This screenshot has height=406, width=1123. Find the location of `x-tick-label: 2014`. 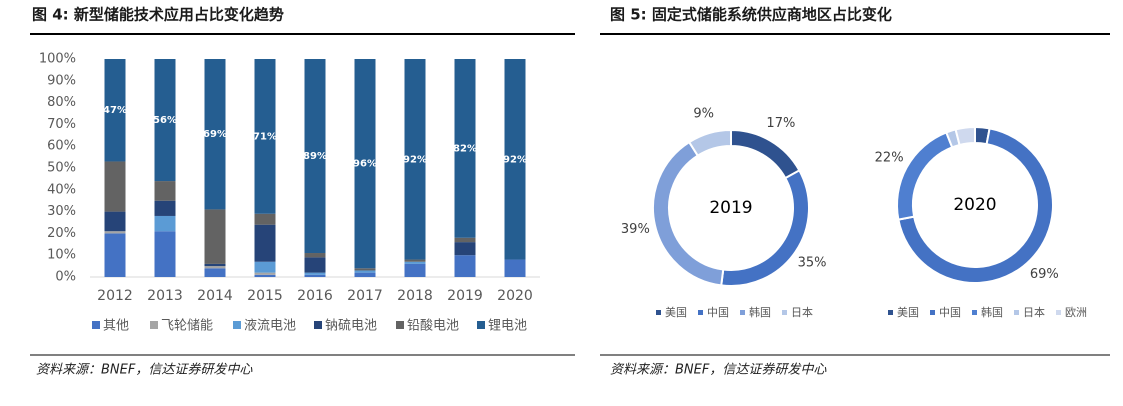

x-tick-label: 2014 is located at coordinates (215, 296).